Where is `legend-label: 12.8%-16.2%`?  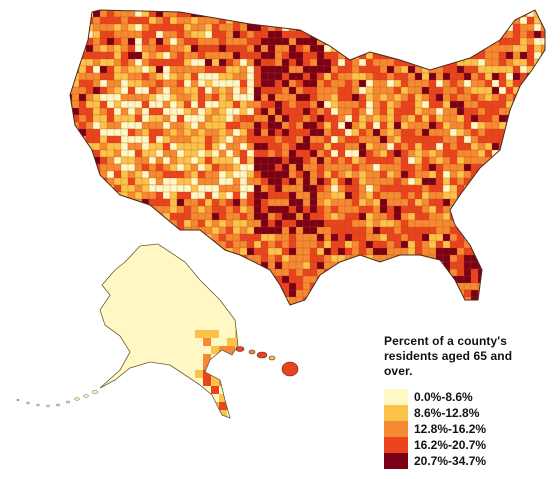 legend-label: 12.8%-16.2% is located at coordinates (450, 429).